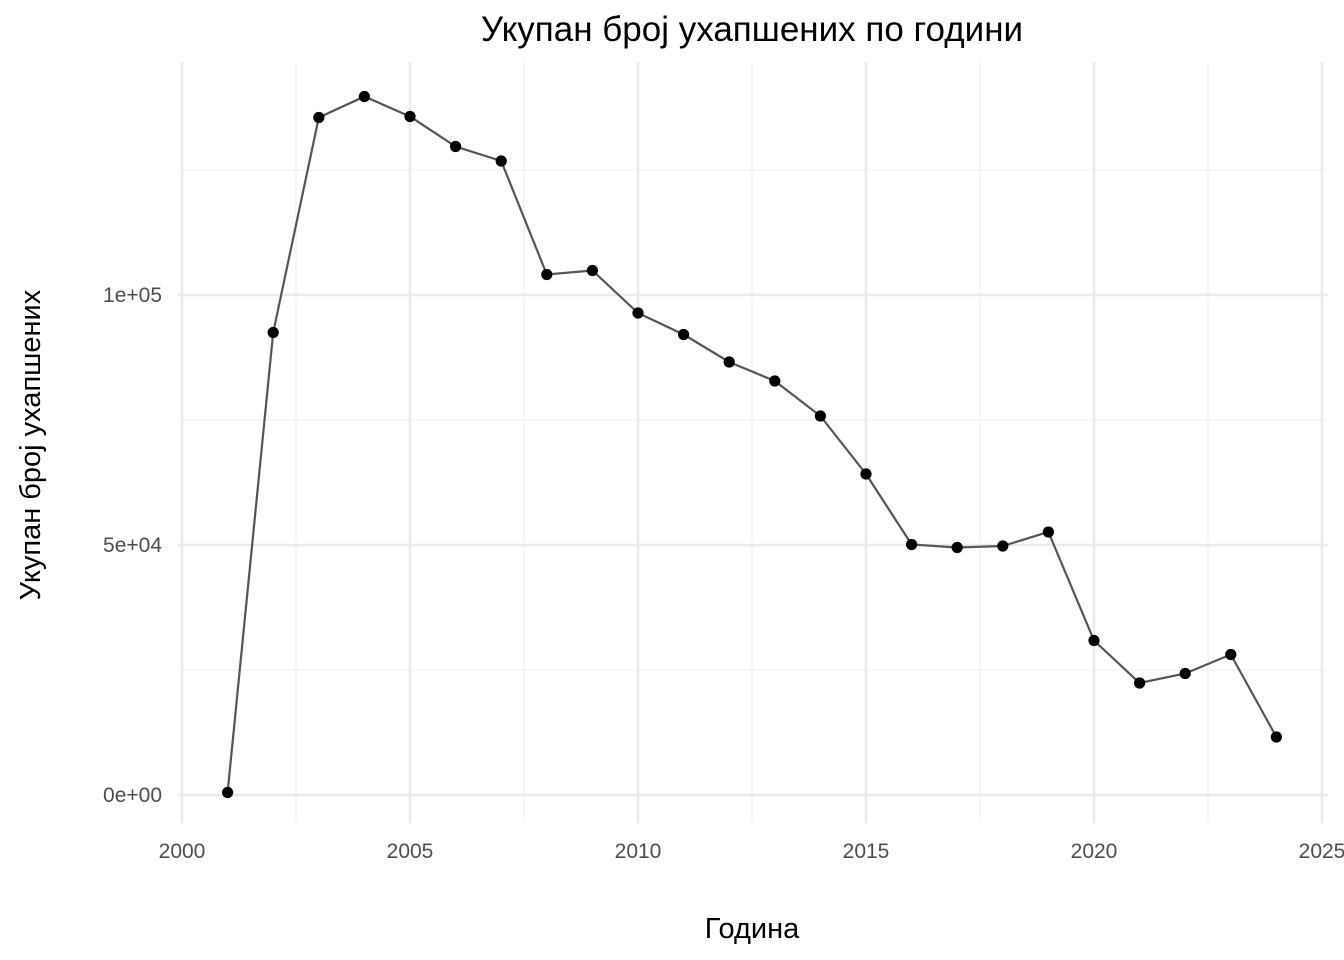 The image size is (1344, 960). Describe the element at coordinates (132, 295) in the screenshot. I see `y-tick-label: 1e+05` at that location.